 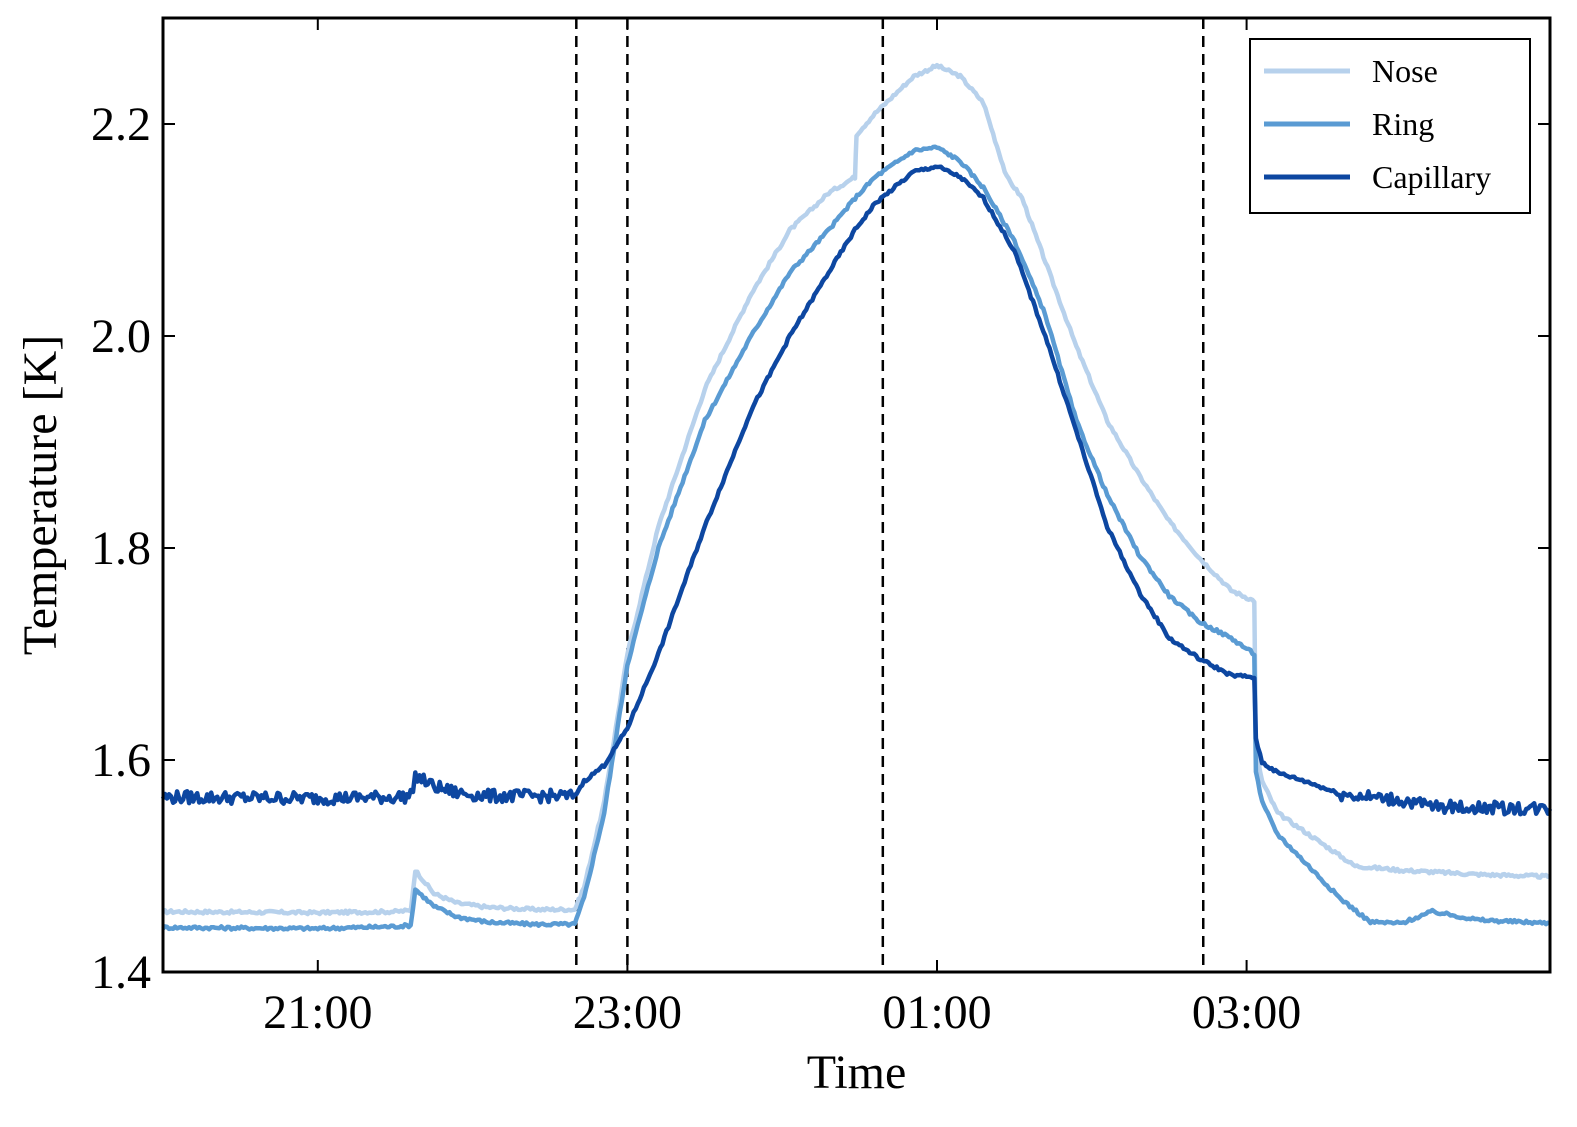 I want to click on x-tick-label-1: 21:00, so click(x=317, y=1012).